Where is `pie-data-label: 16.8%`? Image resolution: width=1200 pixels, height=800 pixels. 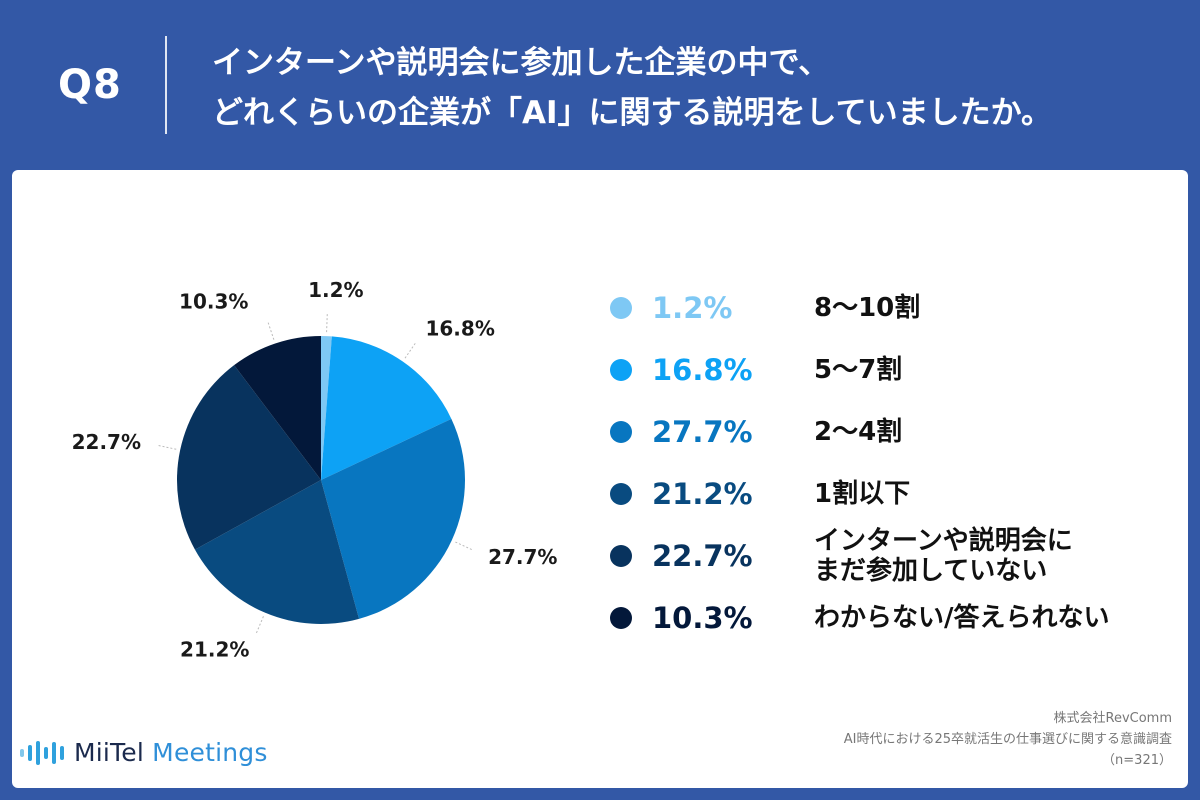
pie-data-label: 16.8% is located at coordinates (459, 329).